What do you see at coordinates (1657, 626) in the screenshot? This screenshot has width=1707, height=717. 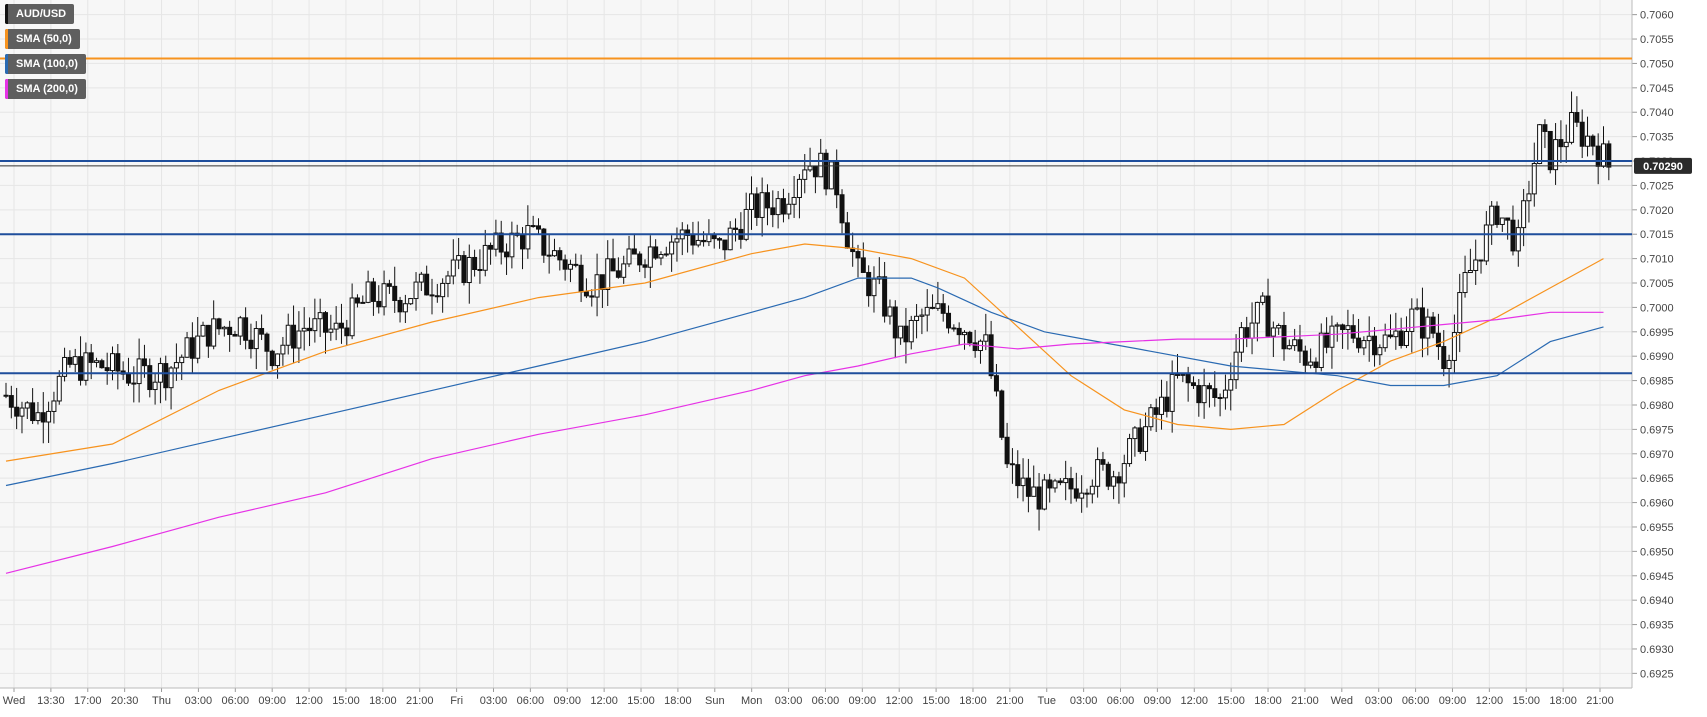 I see `y-tick-label: 0.6935` at bounding box center [1657, 626].